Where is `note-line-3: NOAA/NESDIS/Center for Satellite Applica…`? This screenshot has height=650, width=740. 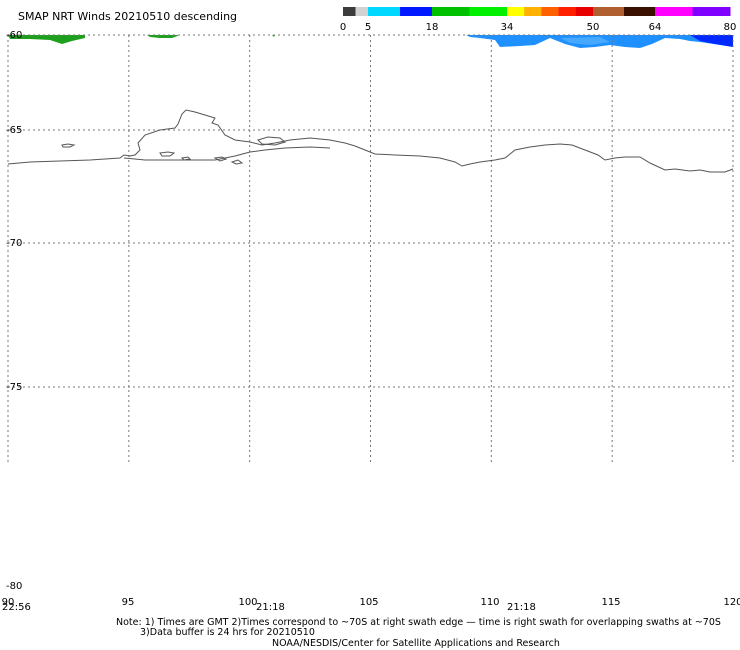
note-line-3: NOAA/NESDIS/Center for Satellite Applica… is located at coordinates (416, 643).